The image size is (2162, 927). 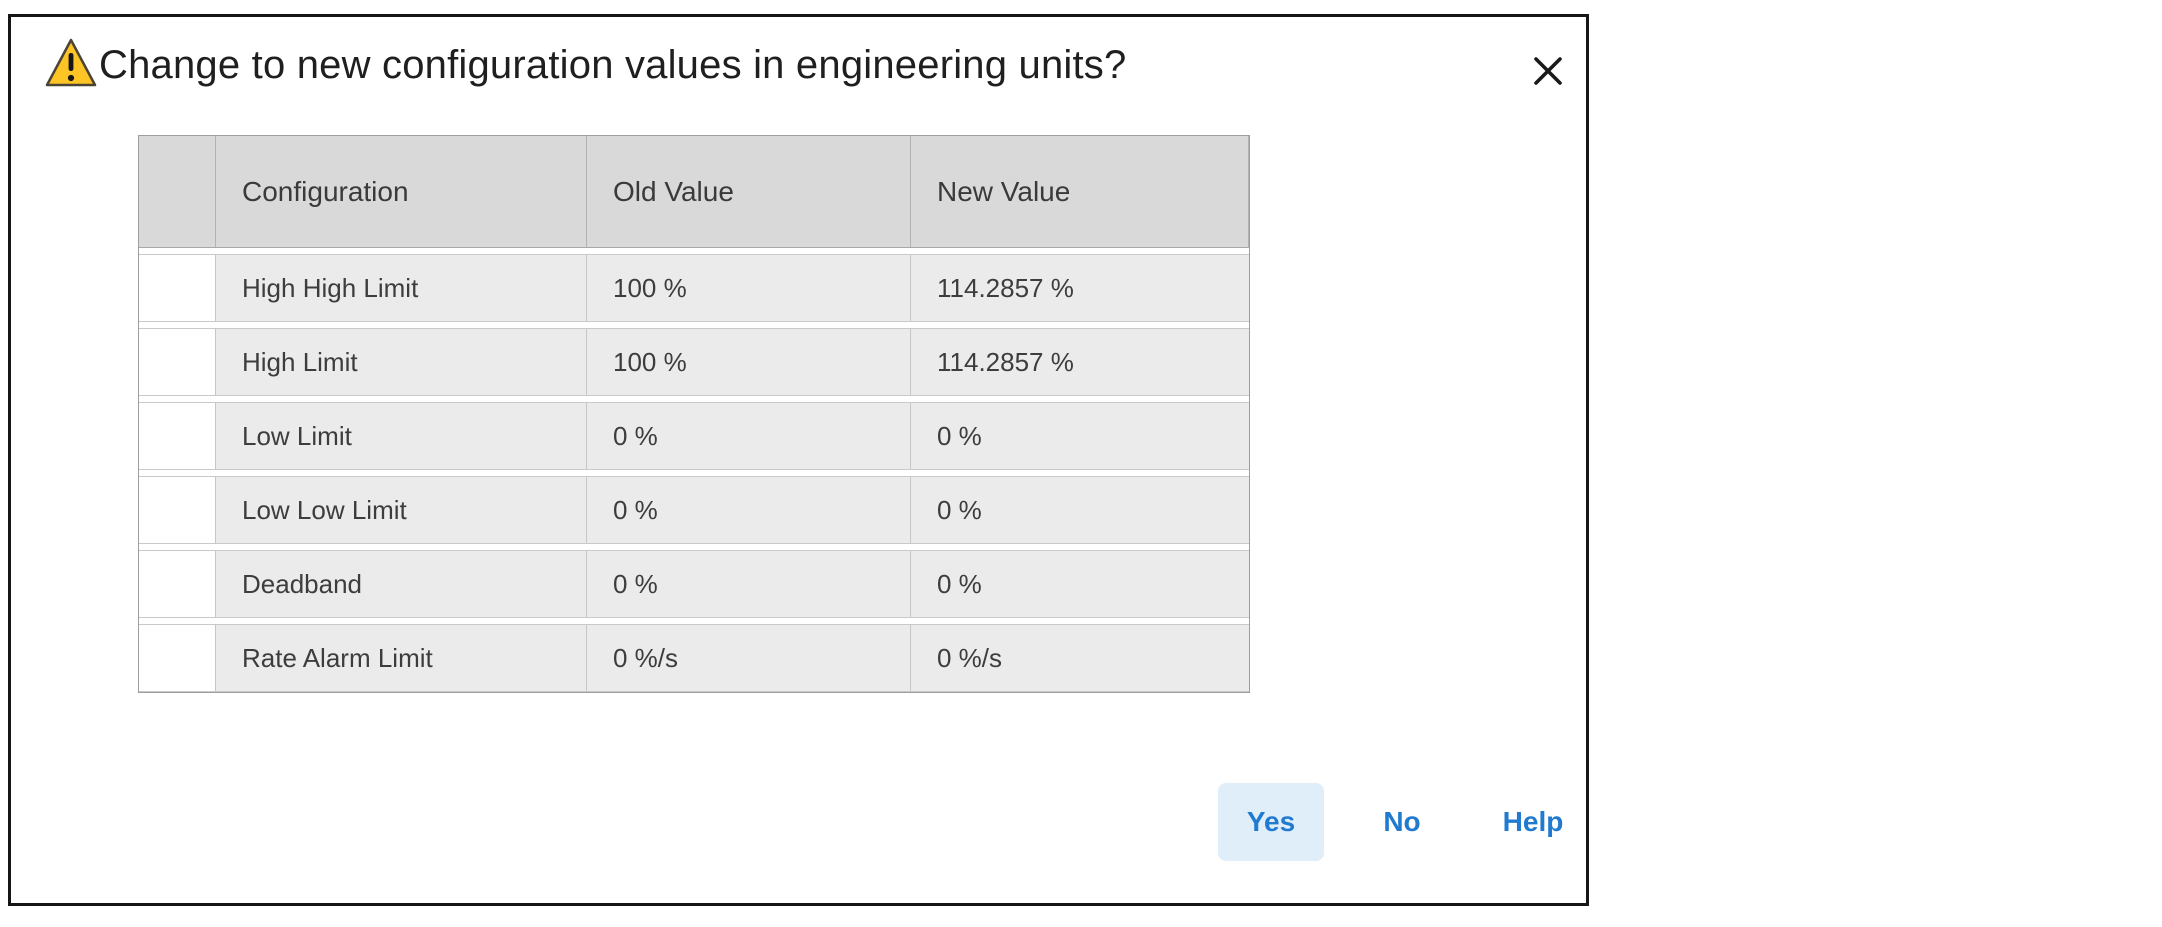 I want to click on warning-triangle-icon, so click(x=71, y=63).